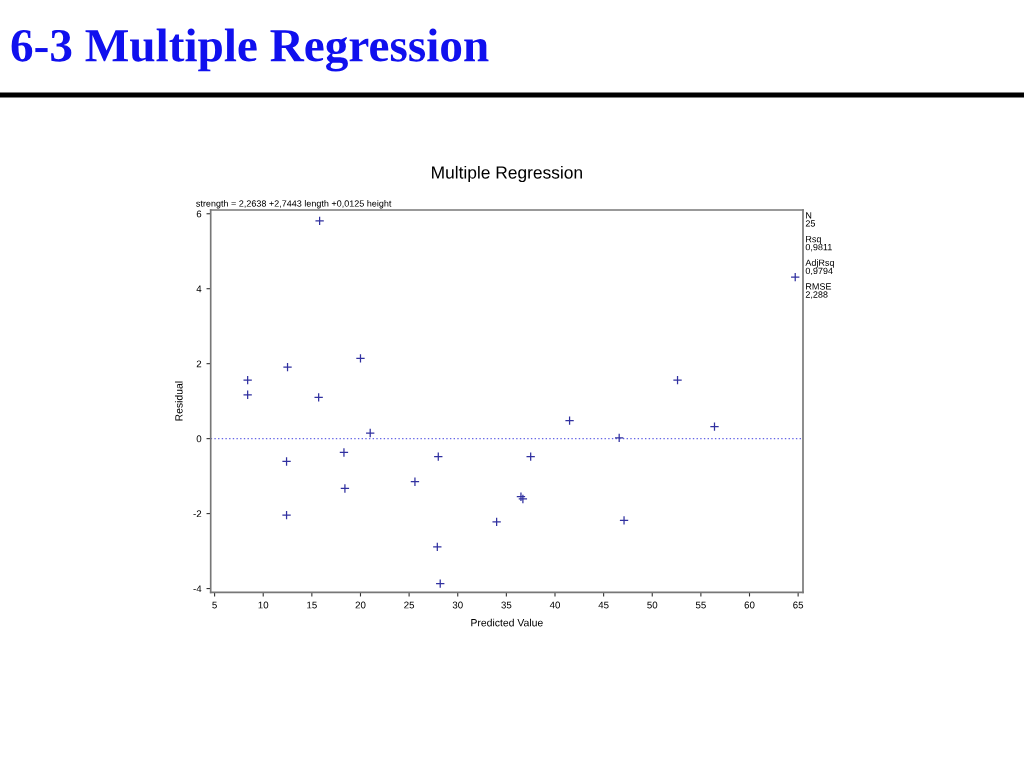 The image size is (1024, 768). I want to click on x-tick-label: 50, so click(652, 605).